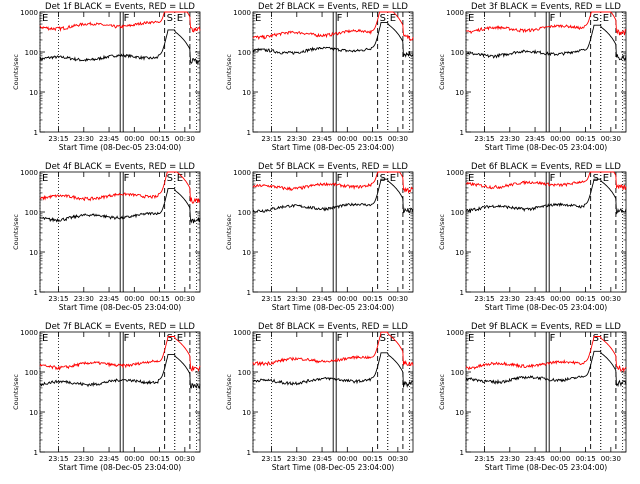 This screenshot has width=640, height=484. What do you see at coordinates (170, 338) in the screenshot?
I see `marker-label: S` at bounding box center [170, 338].